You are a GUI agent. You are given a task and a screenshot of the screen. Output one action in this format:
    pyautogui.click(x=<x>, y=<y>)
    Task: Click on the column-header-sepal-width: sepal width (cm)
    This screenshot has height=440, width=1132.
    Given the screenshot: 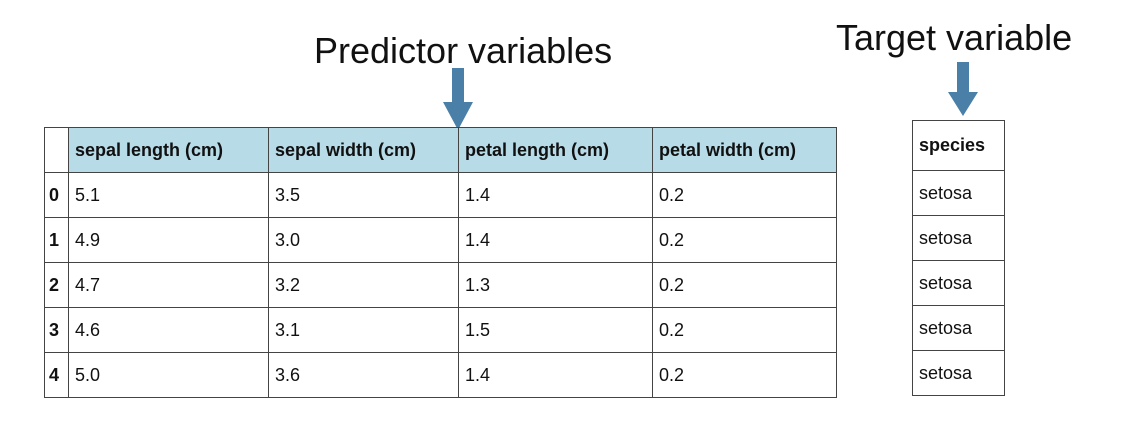 What is the action you would take?
    pyautogui.click(x=363, y=150)
    